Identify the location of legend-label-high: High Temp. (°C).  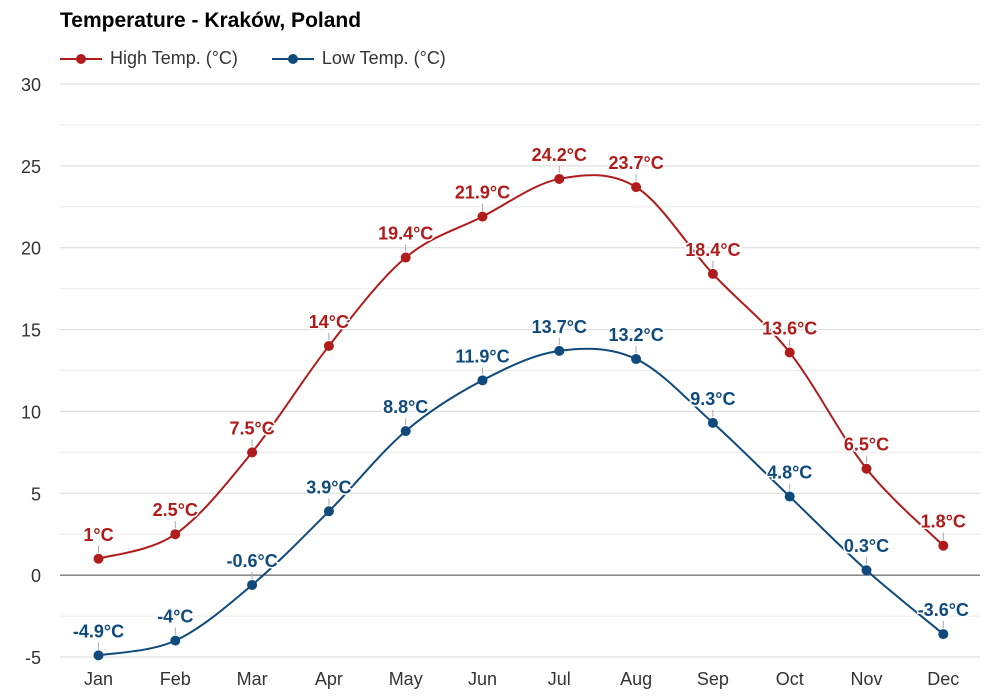
(174, 58).